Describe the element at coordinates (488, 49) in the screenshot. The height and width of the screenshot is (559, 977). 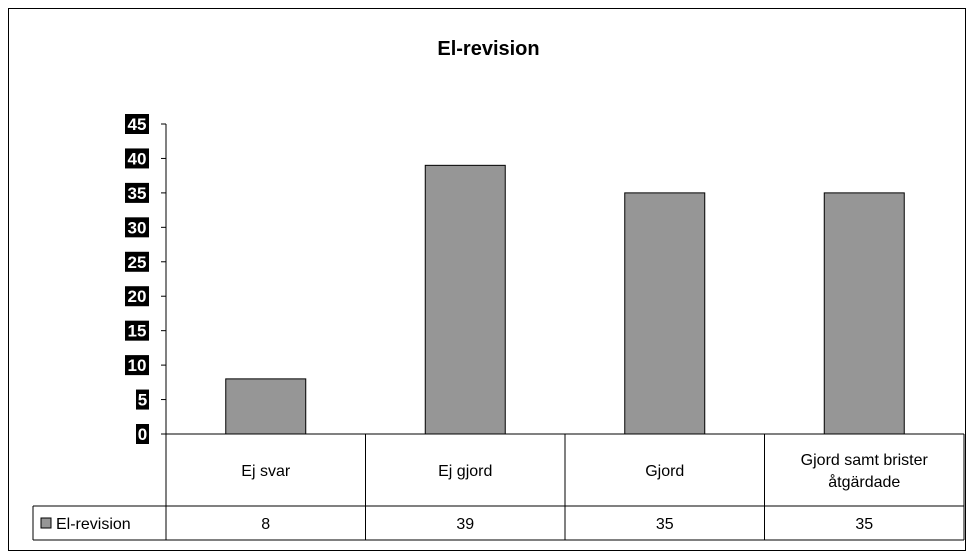
I see `chart-title: El-revision` at that location.